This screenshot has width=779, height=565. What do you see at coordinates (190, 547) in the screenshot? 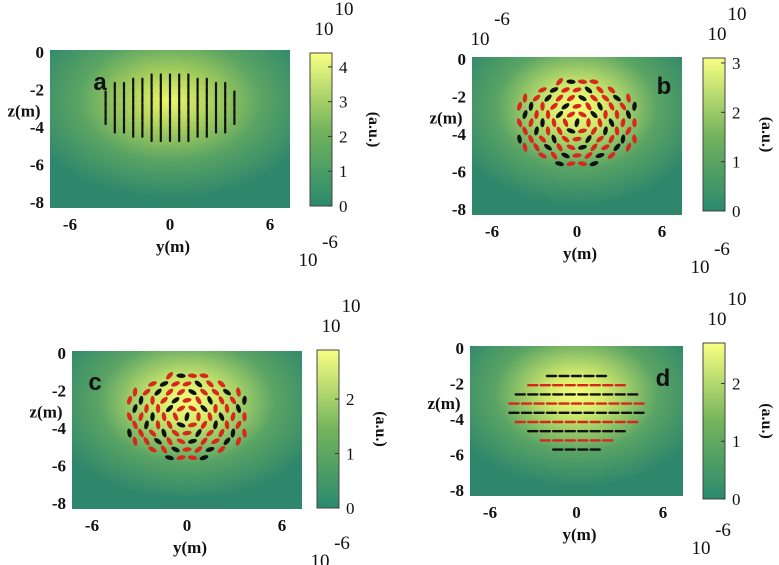
I see `x-axis-label: y(m)` at bounding box center [190, 547].